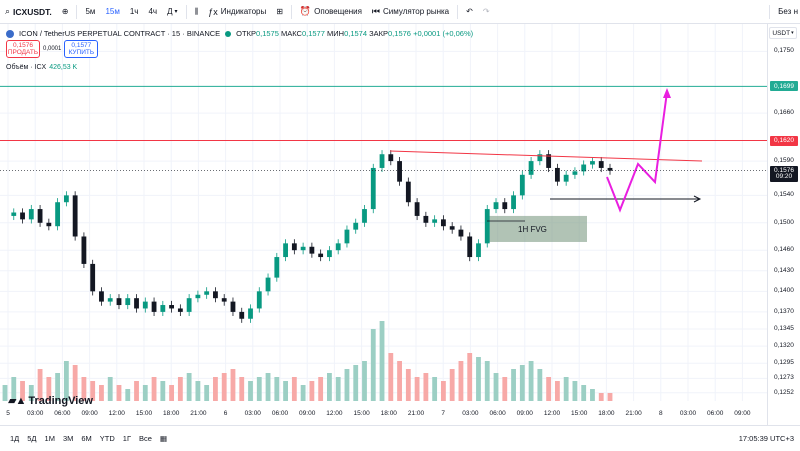  What do you see at coordinates (107, 438) in the screenshot?
I see `range-ytd: YTD` at bounding box center [107, 438].